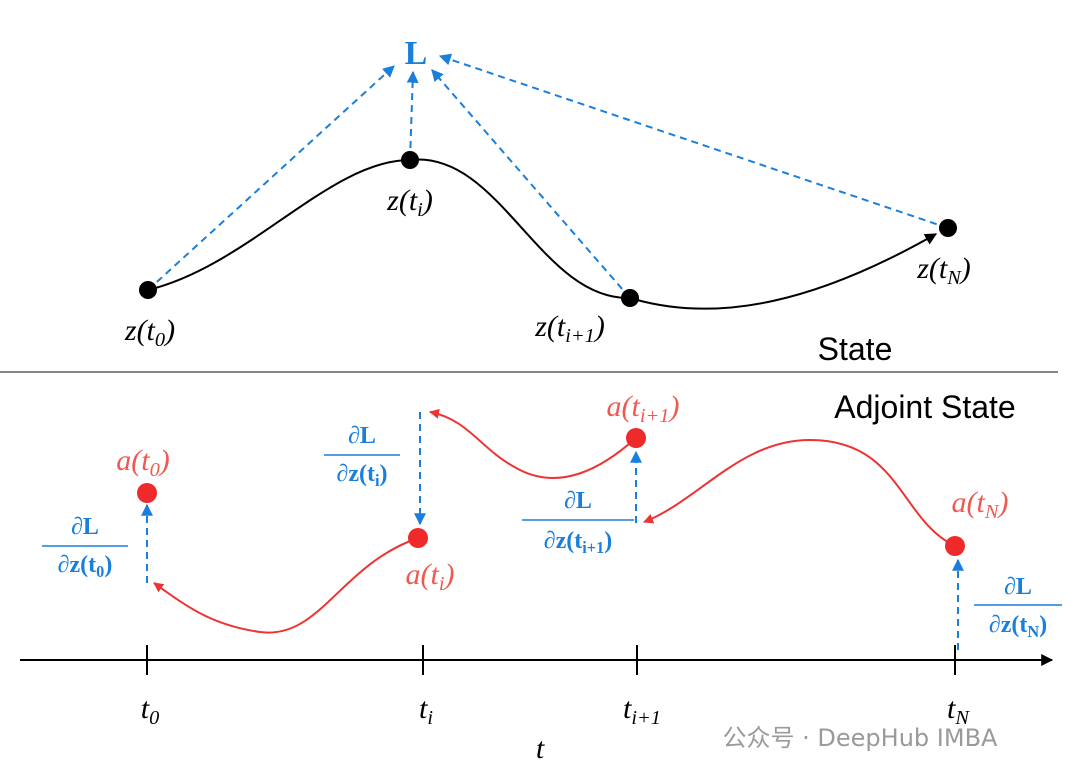  Describe the element at coordinates (861, 738) in the screenshot. I see `watermark: 公众号 · DeepHub IMBA` at that location.